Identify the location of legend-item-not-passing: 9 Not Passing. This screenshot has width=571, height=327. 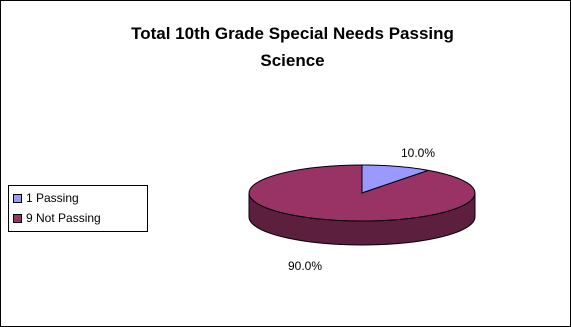
(78, 218).